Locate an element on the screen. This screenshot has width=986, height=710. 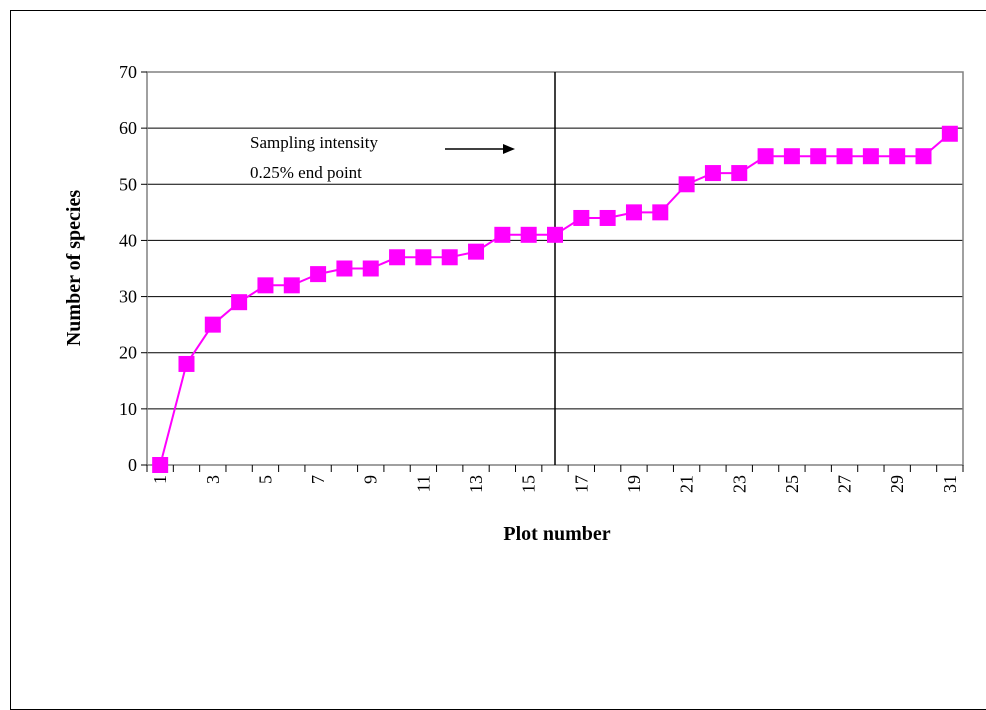
y-tick-label: 50 is located at coordinates (128, 184).